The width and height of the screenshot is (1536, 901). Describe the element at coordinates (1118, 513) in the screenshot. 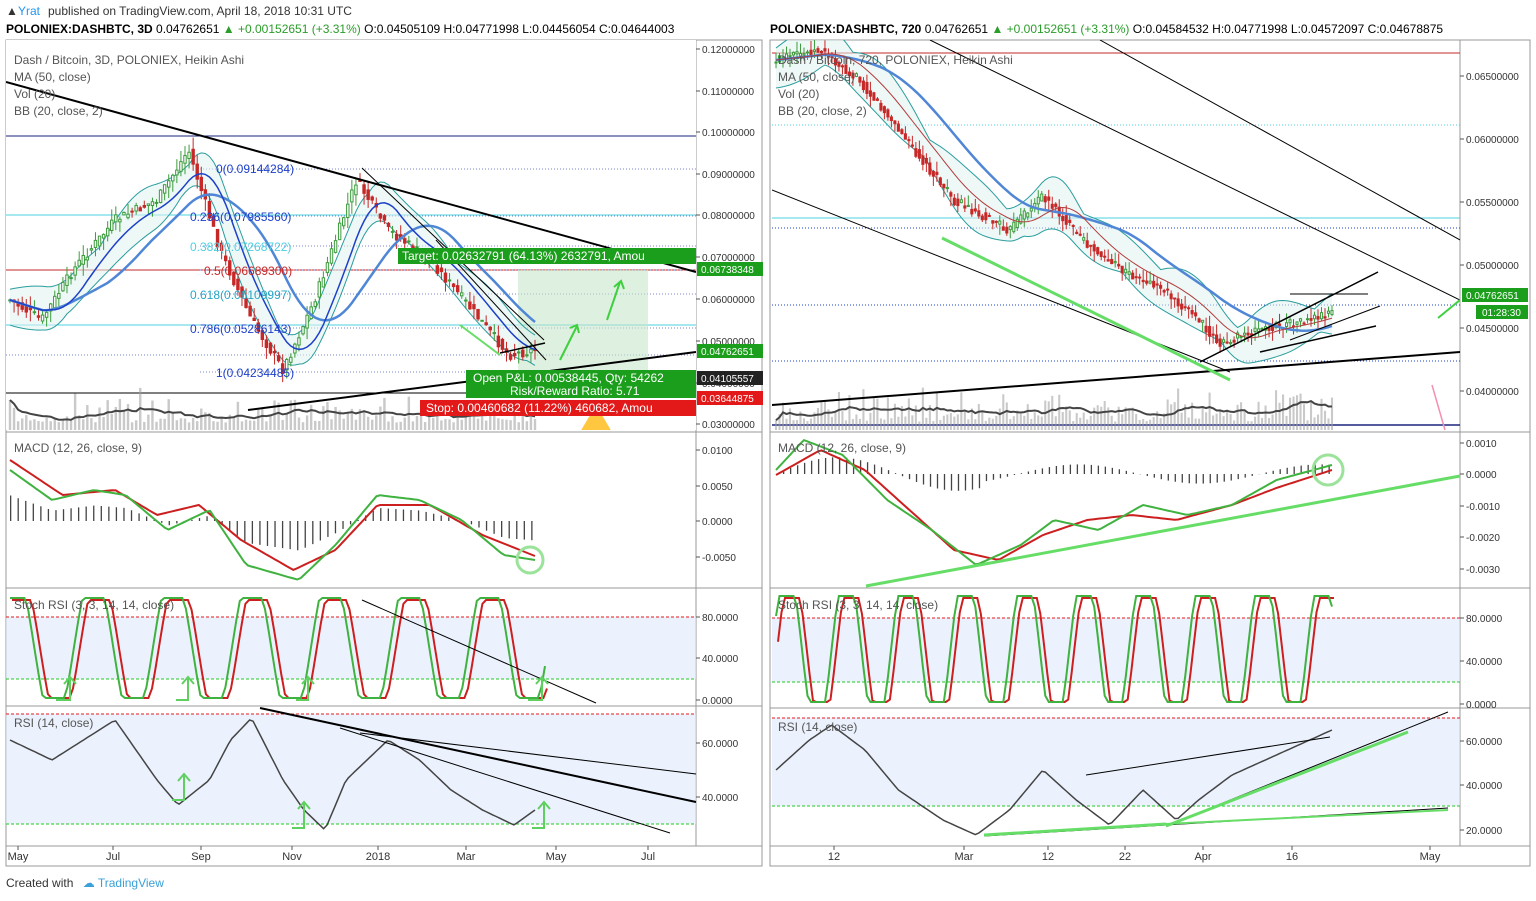

I see `right-macd-plot` at that location.